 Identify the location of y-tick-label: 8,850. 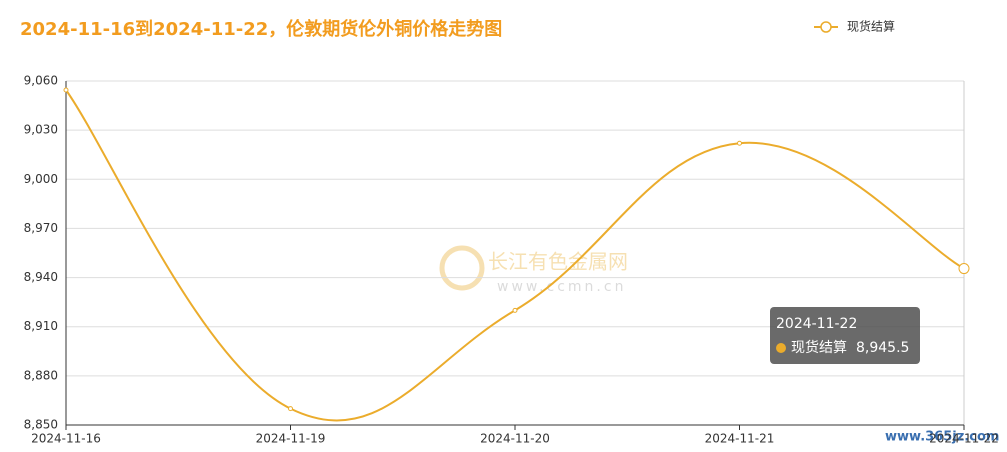
(41, 425).